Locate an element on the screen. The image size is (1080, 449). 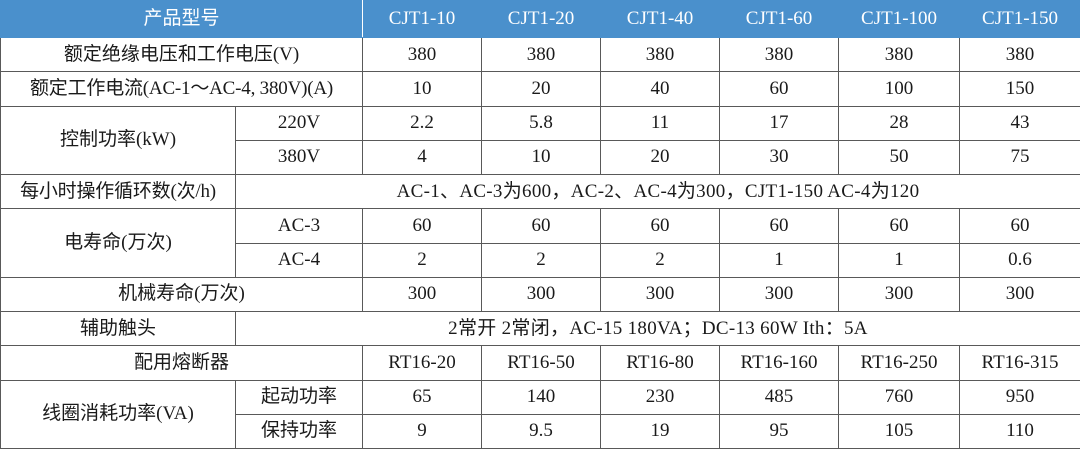
row-sublabel-220v: 220V is located at coordinates (299, 123).